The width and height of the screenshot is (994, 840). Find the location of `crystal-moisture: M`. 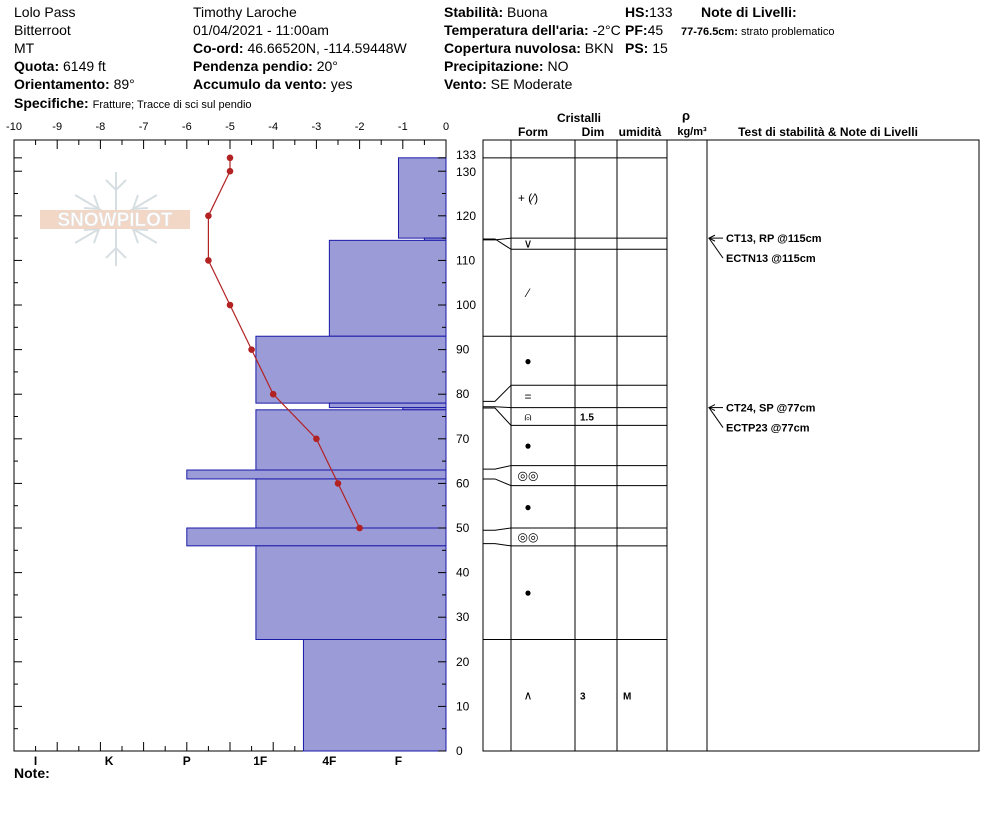

crystal-moisture: M is located at coordinates (627, 696).